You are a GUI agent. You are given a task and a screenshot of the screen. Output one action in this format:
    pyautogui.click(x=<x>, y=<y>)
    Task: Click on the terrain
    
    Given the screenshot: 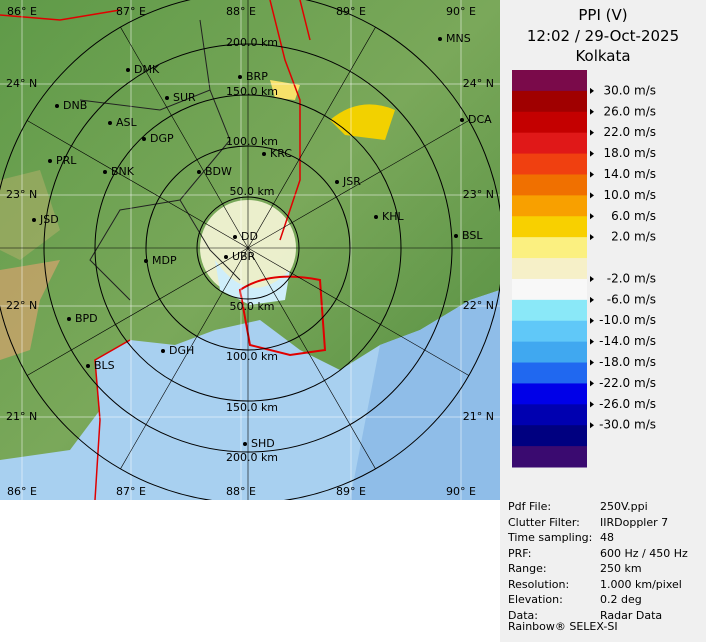 What is the action you would take?
    pyautogui.click(x=30, y=310)
    